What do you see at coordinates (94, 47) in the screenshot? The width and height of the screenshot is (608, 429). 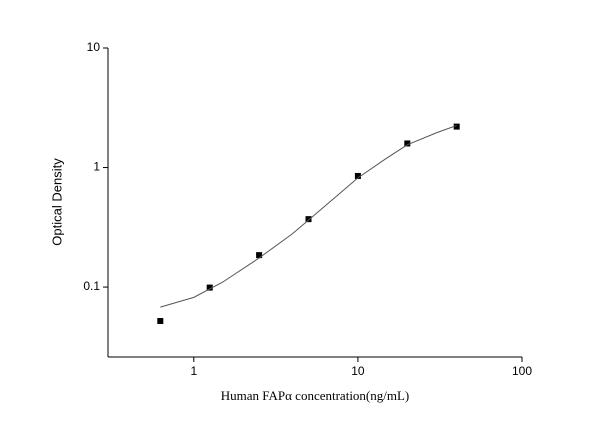 I see `y-tick-label: 10` at bounding box center [94, 47].